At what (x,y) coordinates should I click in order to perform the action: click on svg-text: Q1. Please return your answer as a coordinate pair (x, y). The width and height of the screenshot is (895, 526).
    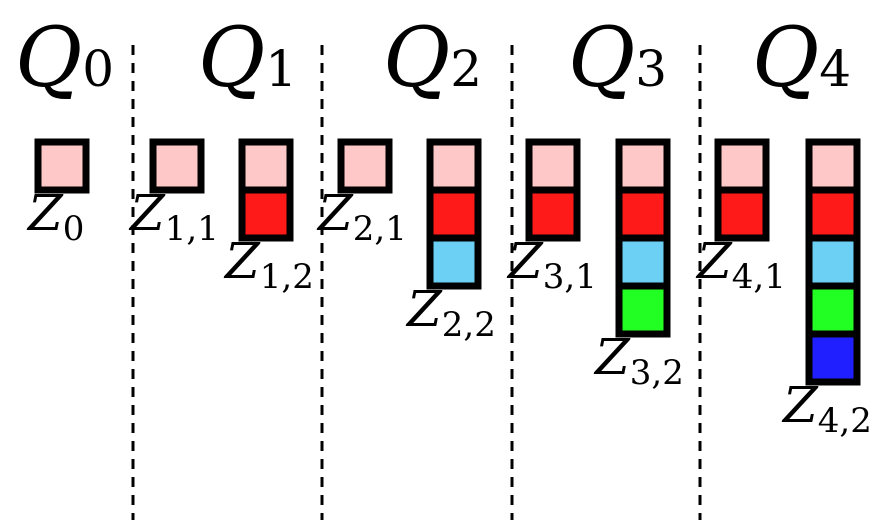
    Looking at the image, I should click on (247, 58).